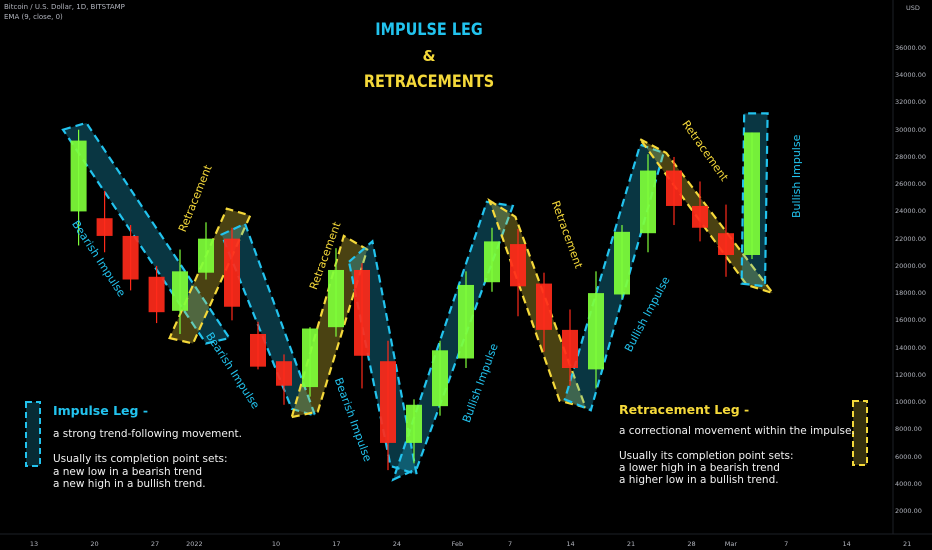 The image size is (932, 550). Describe the element at coordinates (336, 544) in the screenshot. I see `time-tick-label: 17` at that location.